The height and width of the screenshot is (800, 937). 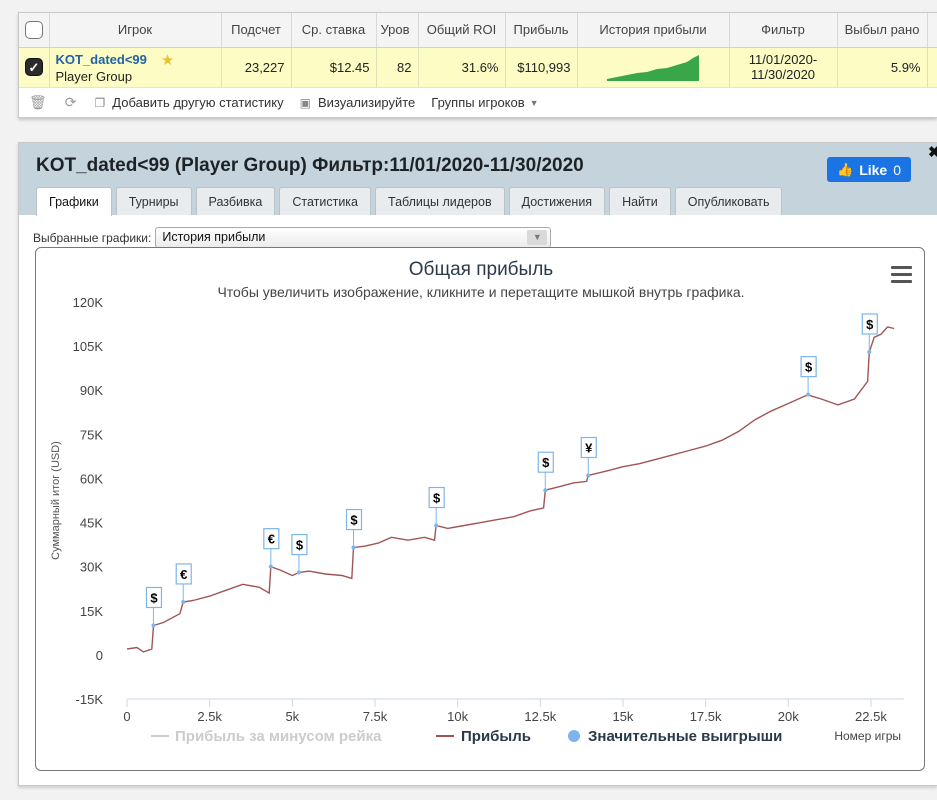 What do you see at coordinates (897, 169) in the screenshot?
I see `like-count: 0` at bounding box center [897, 169].